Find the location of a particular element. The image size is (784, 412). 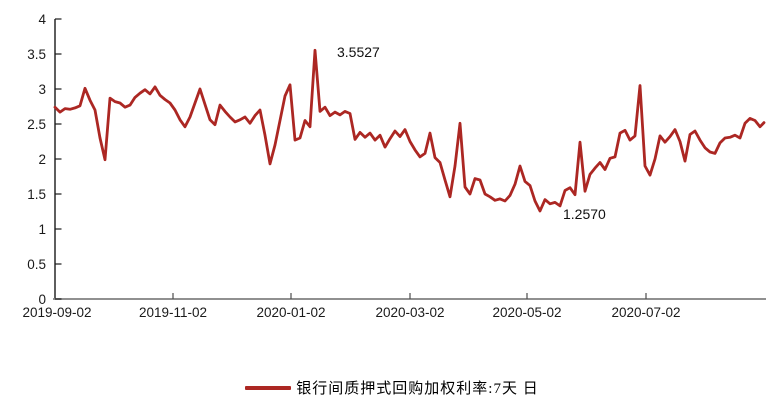

x-tick-label: 2020-07-02 is located at coordinates (645, 312).